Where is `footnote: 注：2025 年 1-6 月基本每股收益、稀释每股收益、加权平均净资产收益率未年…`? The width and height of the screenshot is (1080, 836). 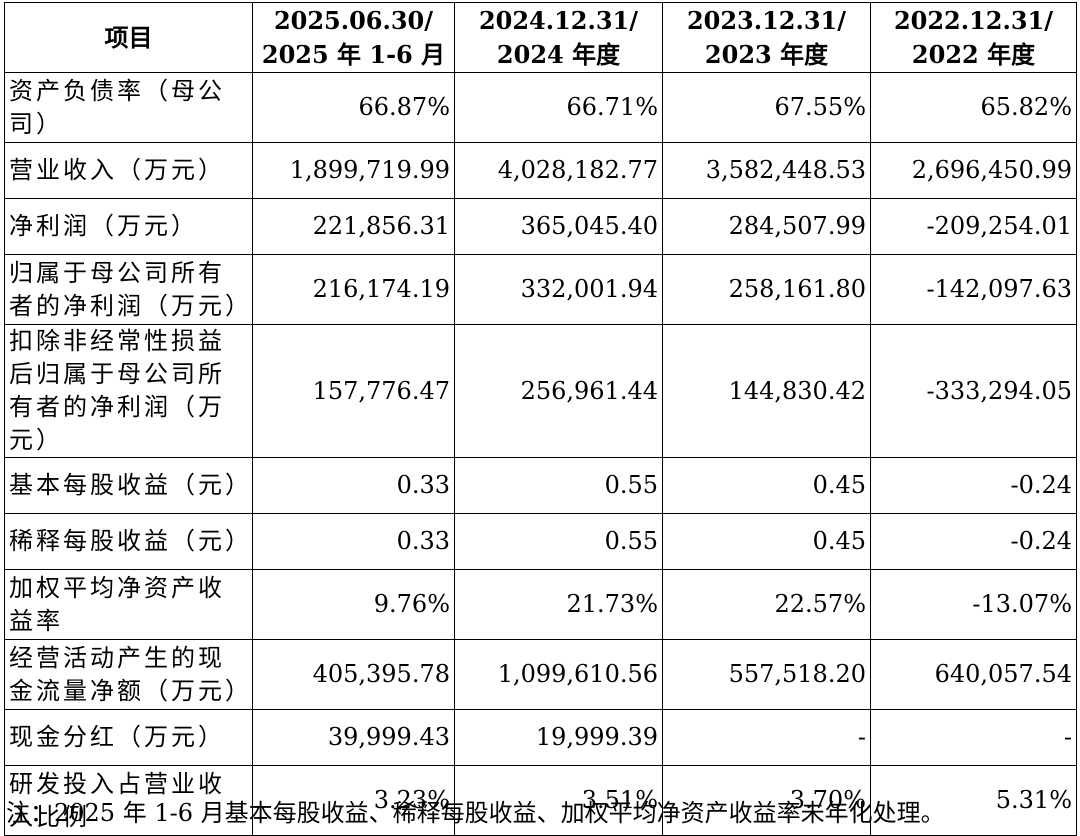
footnote: 注：2025 年 1-6 月基本每股收益、稀释每股收益、加权平均净资产收益率未年… is located at coordinates (475, 813).